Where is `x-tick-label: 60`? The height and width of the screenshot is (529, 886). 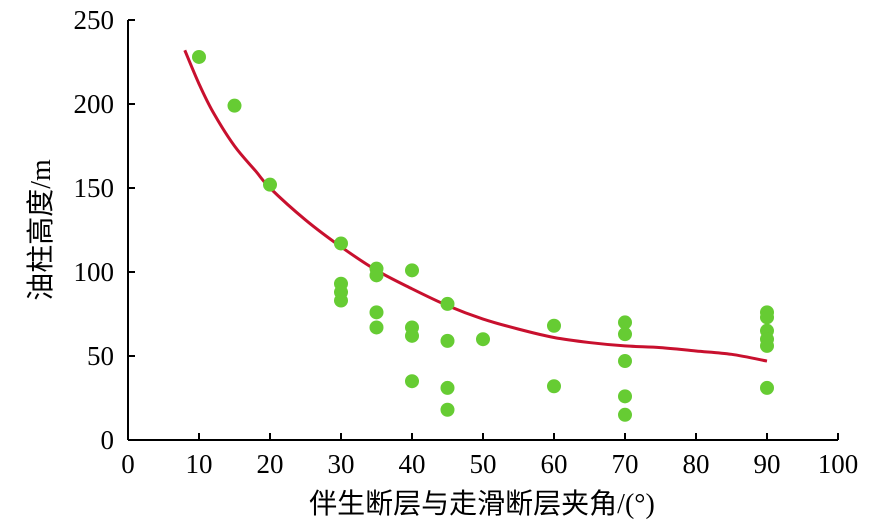
x-tick-label: 60 is located at coordinates (554, 464).